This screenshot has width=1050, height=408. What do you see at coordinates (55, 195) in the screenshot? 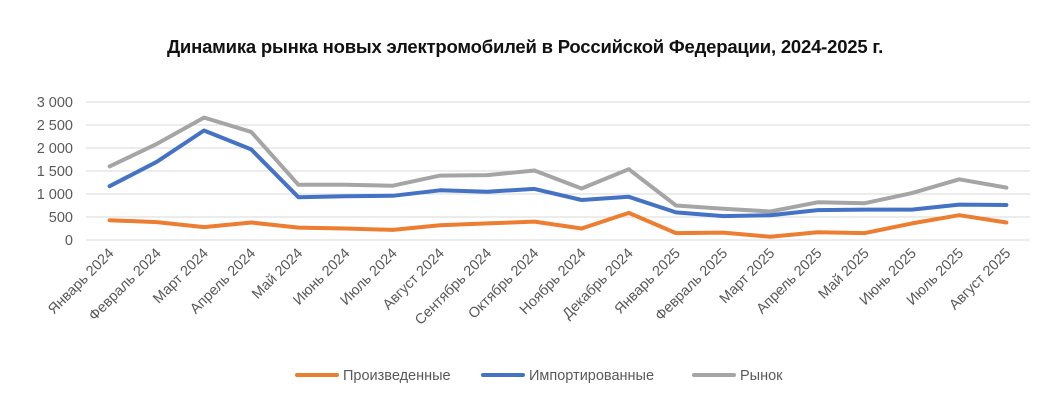
I see `y-tick-label: 1 000` at bounding box center [55, 195].